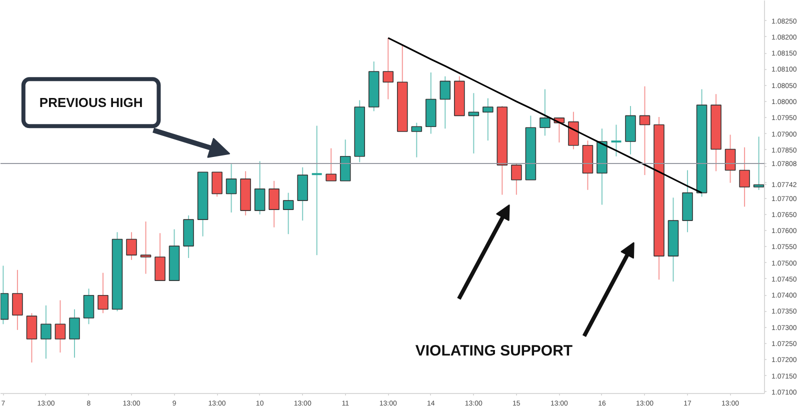  What do you see at coordinates (494, 351) in the screenshot?
I see `annotation: VIOLATING SUPPORT` at bounding box center [494, 351].